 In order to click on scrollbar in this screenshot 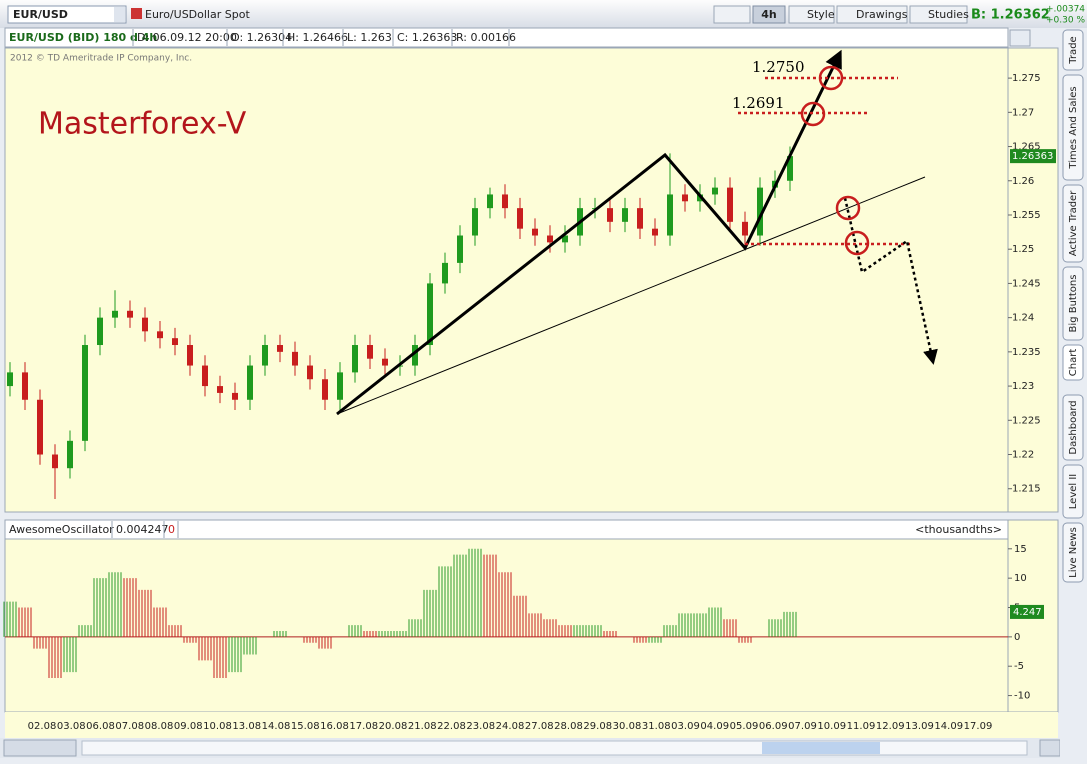, I will do `click(554, 748)`.